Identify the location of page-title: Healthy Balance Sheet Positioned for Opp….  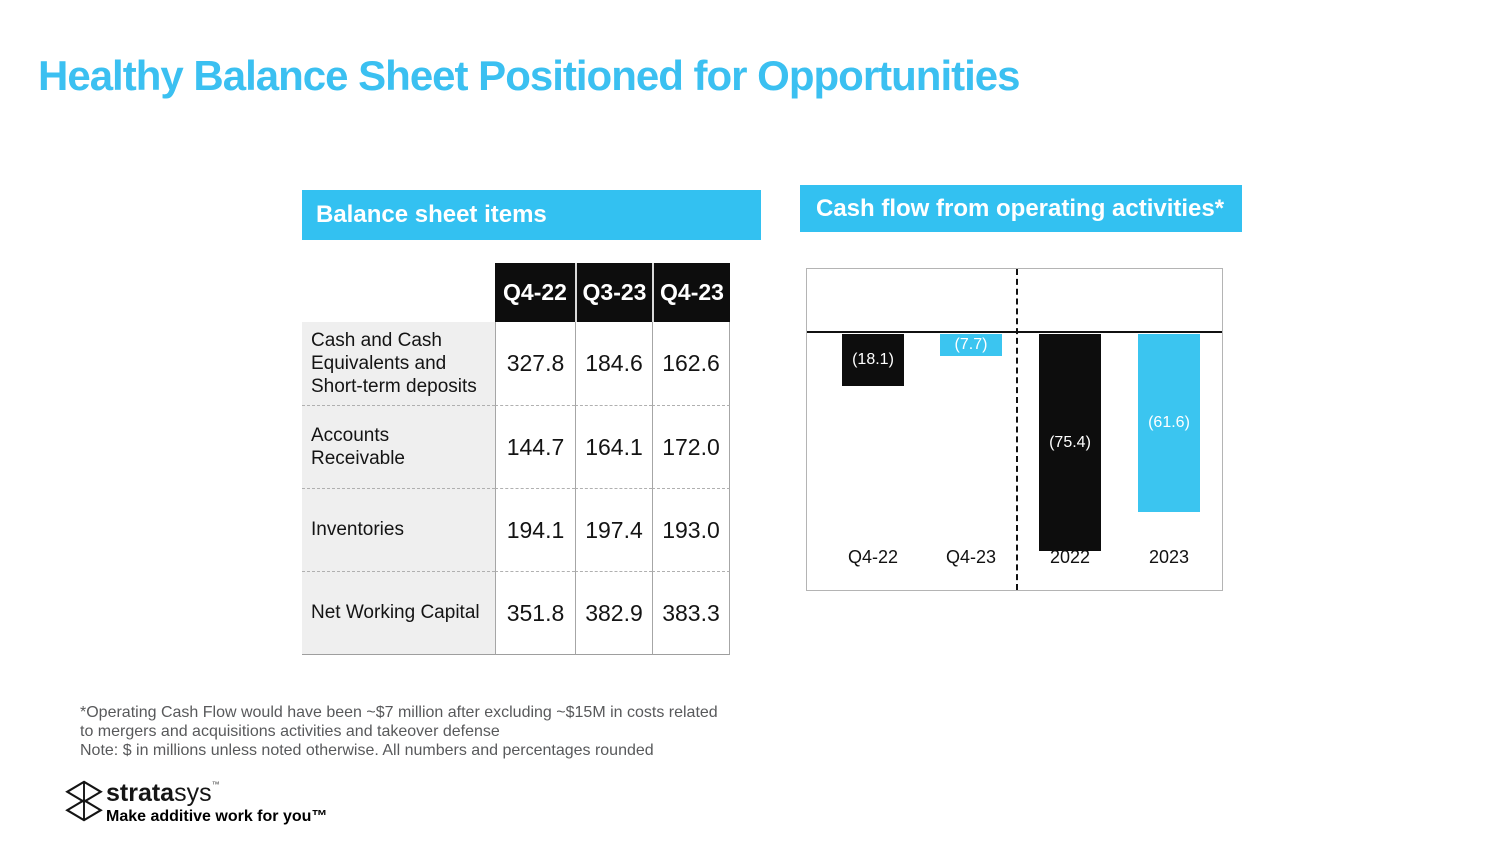
(529, 75).